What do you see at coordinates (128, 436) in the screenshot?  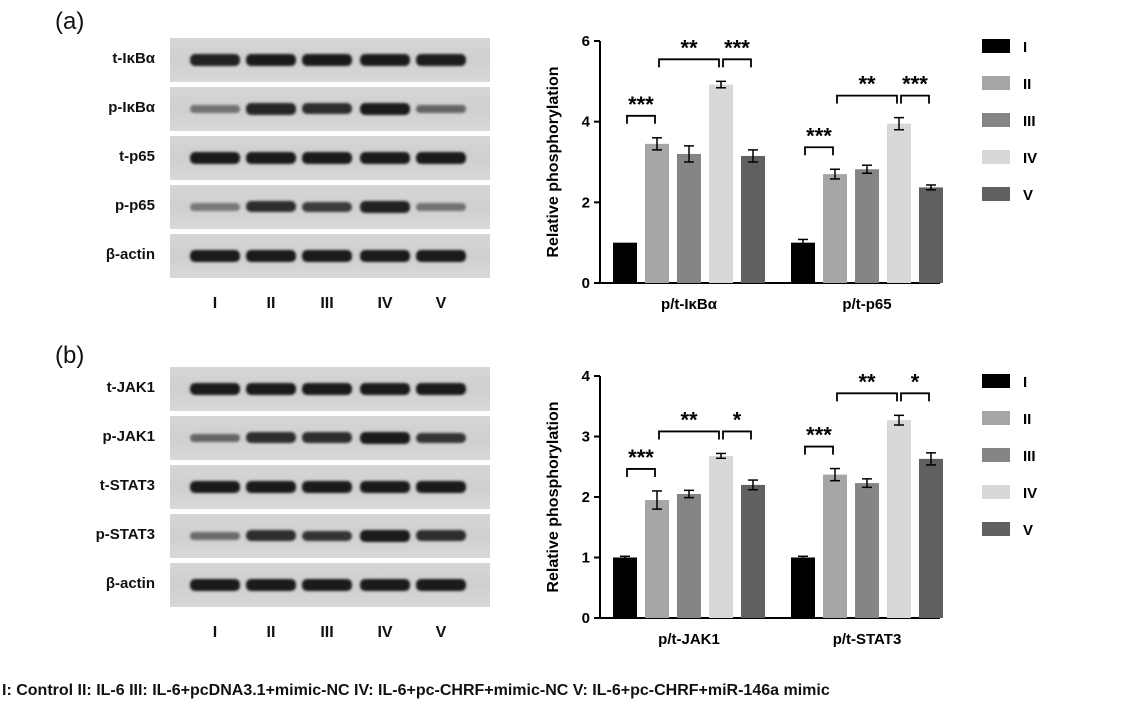 I see `blot-row-label: p-JAK1` at bounding box center [128, 436].